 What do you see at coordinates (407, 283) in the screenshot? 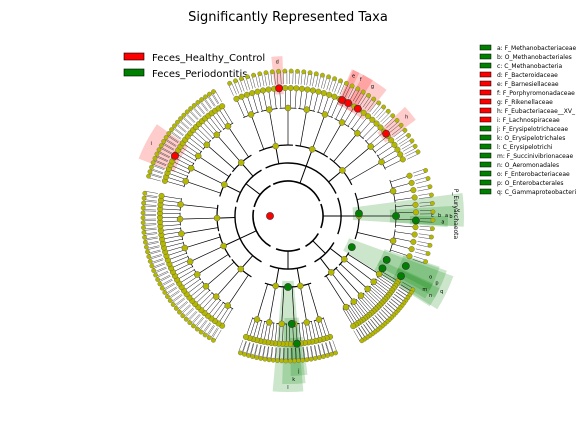
I see `clade-highlight-n` at bounding box center [407, 283].